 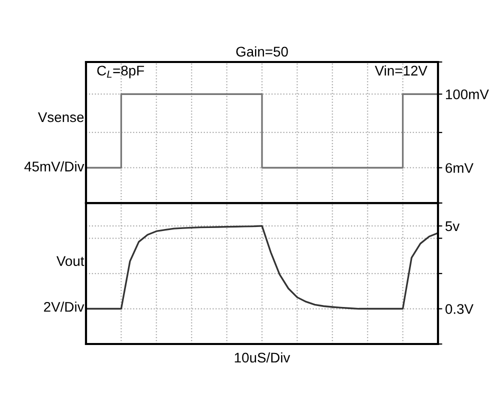 What do you see at coordinates (64, 307) in the screenshot?
I see `text: 2V/Div` at bounding box center [64, 307].